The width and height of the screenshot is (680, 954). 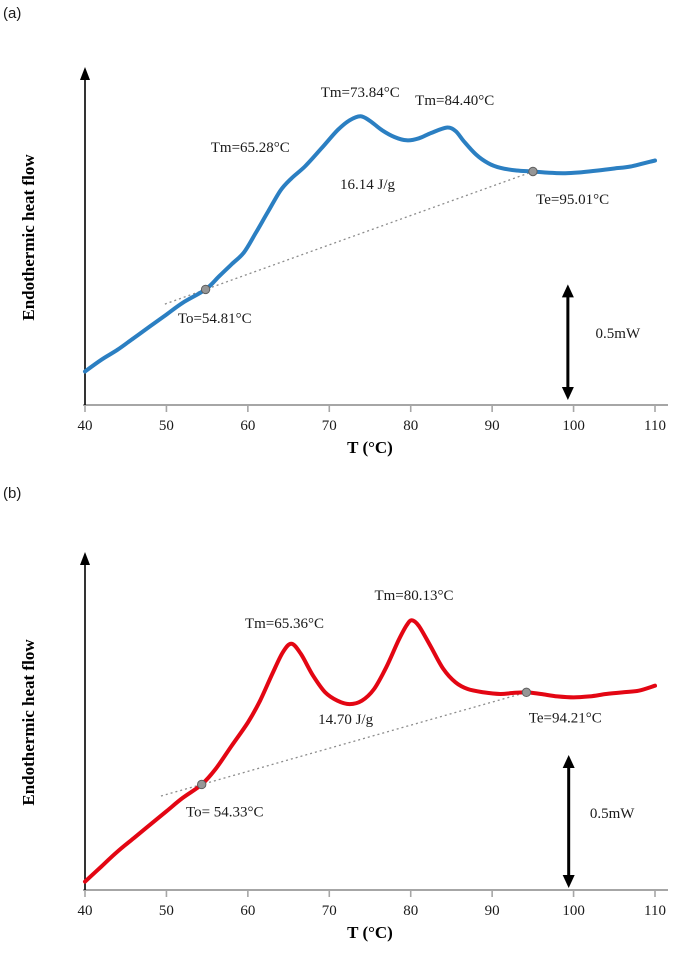 What do you see at coordinates (12, 493) in the screenshot?
I see `panel-b-label: (b)` at bounding box center [12, 493].